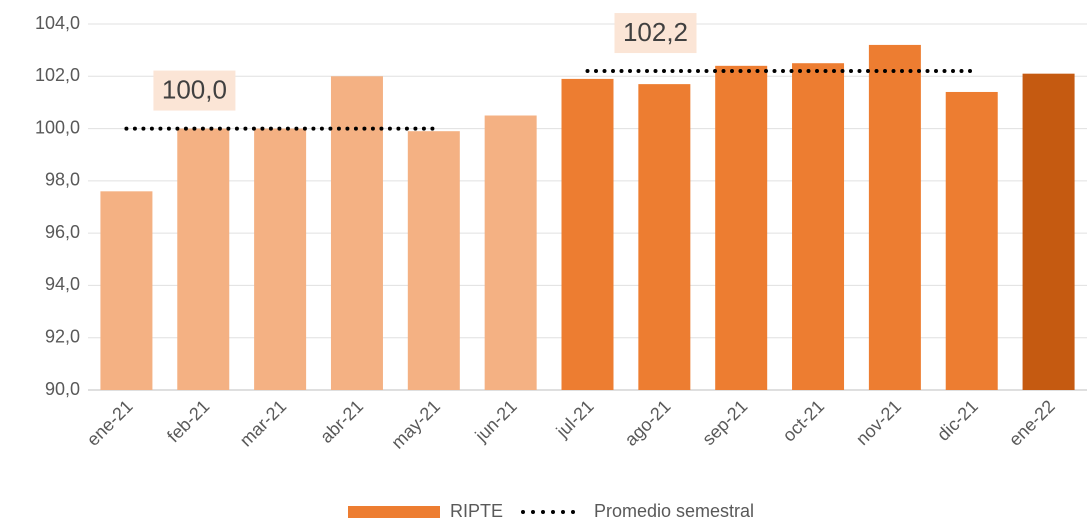 The image size is (1087, 524). Describe the element at coordinates (341, 421) in the screenshot. I see `x-tick-label: abr-21` at that location.